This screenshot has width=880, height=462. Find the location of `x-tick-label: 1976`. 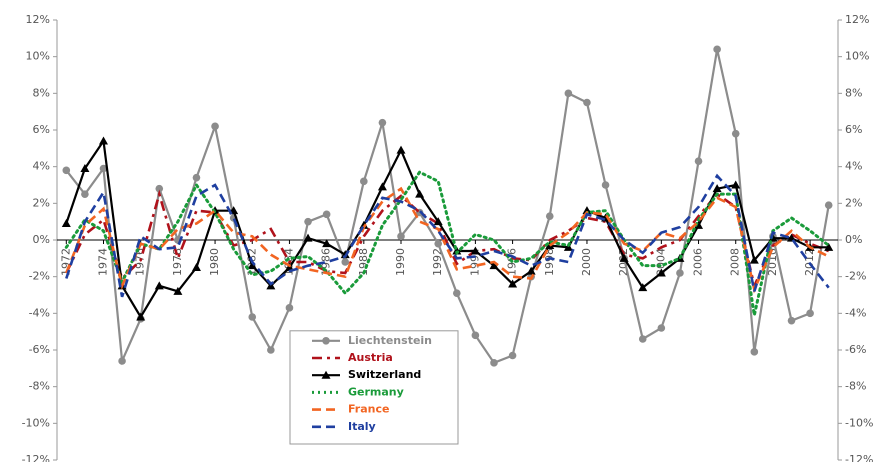

x-tick-label: 1976 is located at coordinates (140, 262).